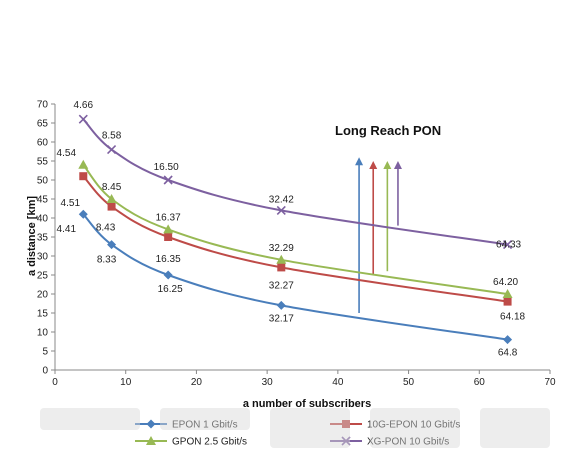 The height and width of the screenshot is (452, 565). What do you see at coordinates (281, 199) in the screenshot?
I see `data-label: 32.42` at bounding box center [281, 199].